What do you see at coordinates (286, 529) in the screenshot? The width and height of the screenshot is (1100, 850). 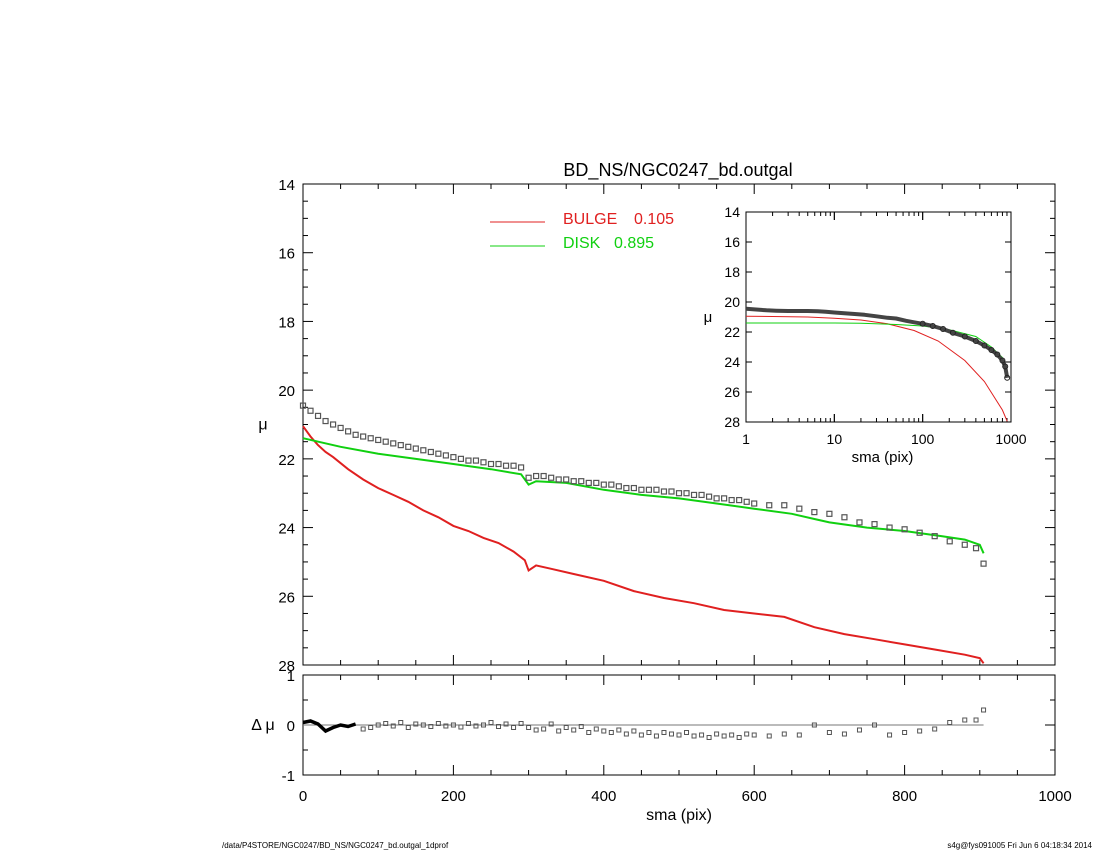 I see `main-y-tick-label: 24` at bounding box center [286, 529].